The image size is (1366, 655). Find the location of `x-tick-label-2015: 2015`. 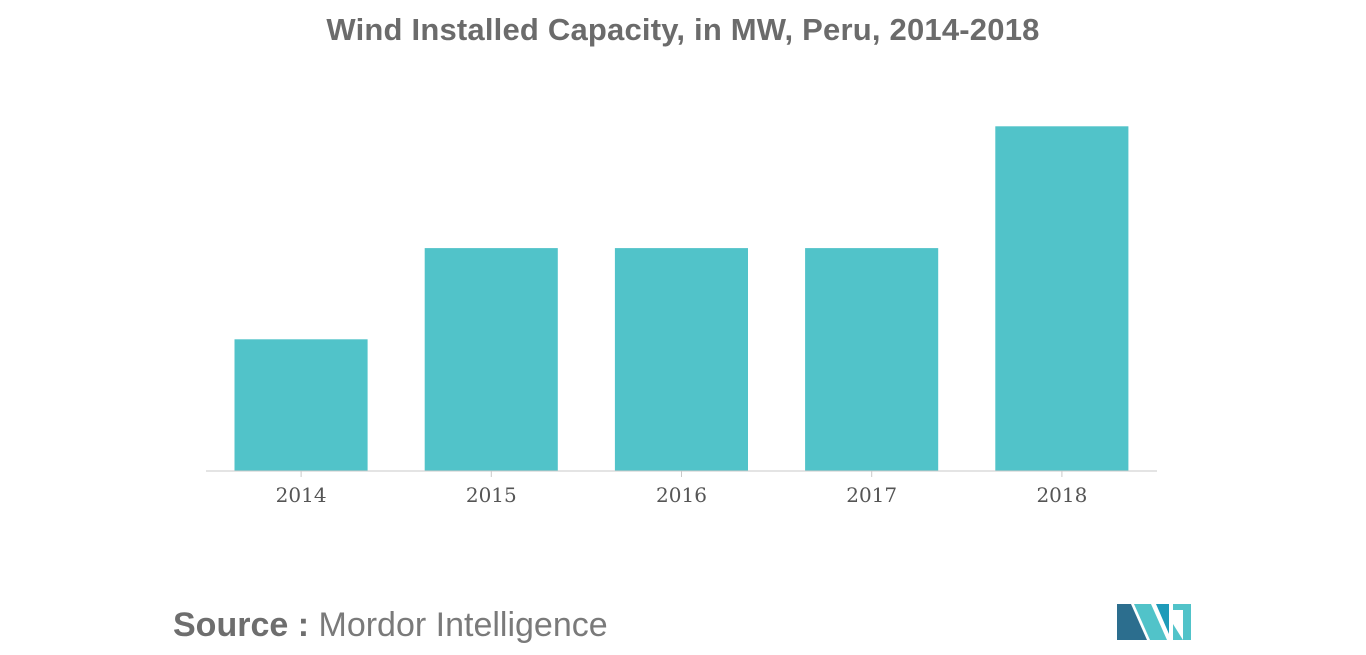

x-tick-label-2015: 2015 is located at coordinates (491, 495).